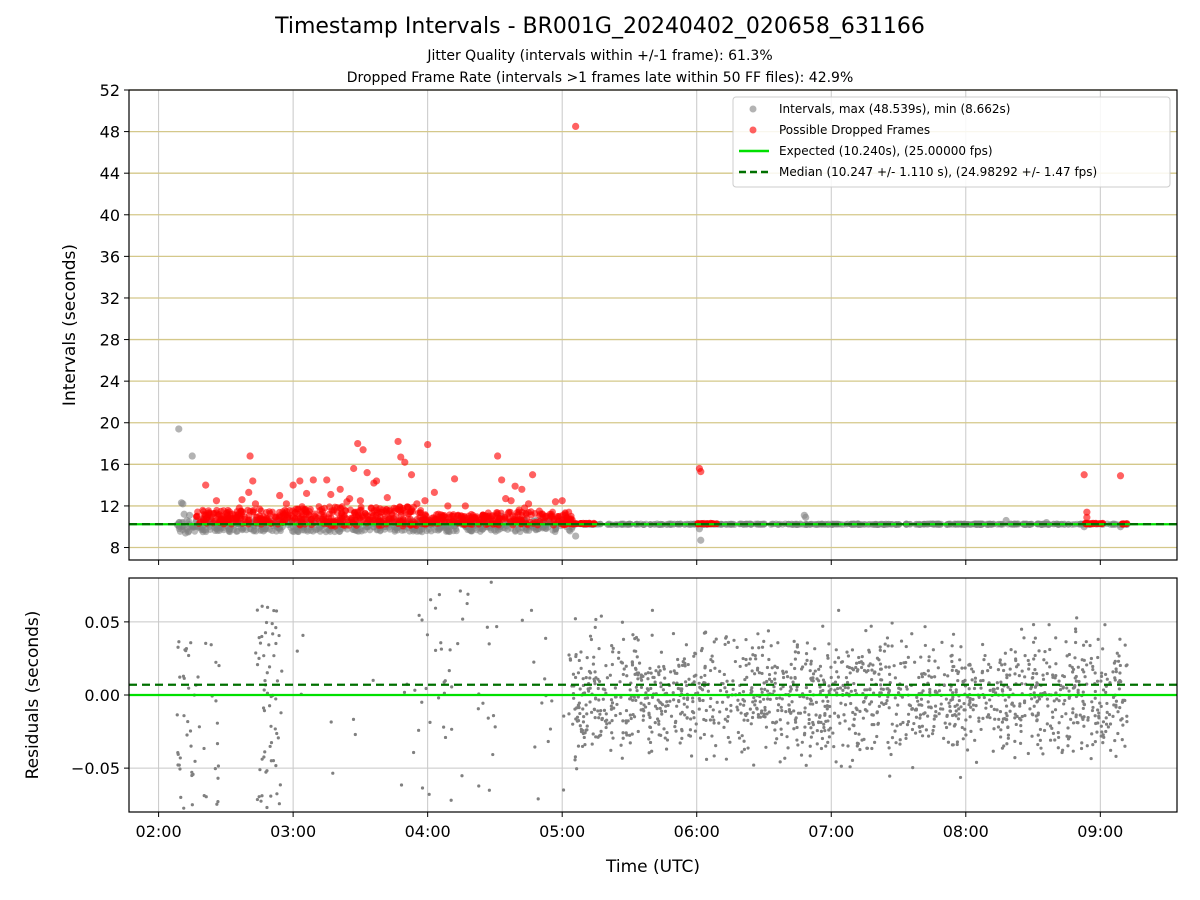 The height and width of the screenshot is (900, 1200). What do you see at coordinates (100, 695) in the screenshot?
I see `bottom-panel-y-ticks: −0.05 0.00 0.05` at bounding box center [100, 695].